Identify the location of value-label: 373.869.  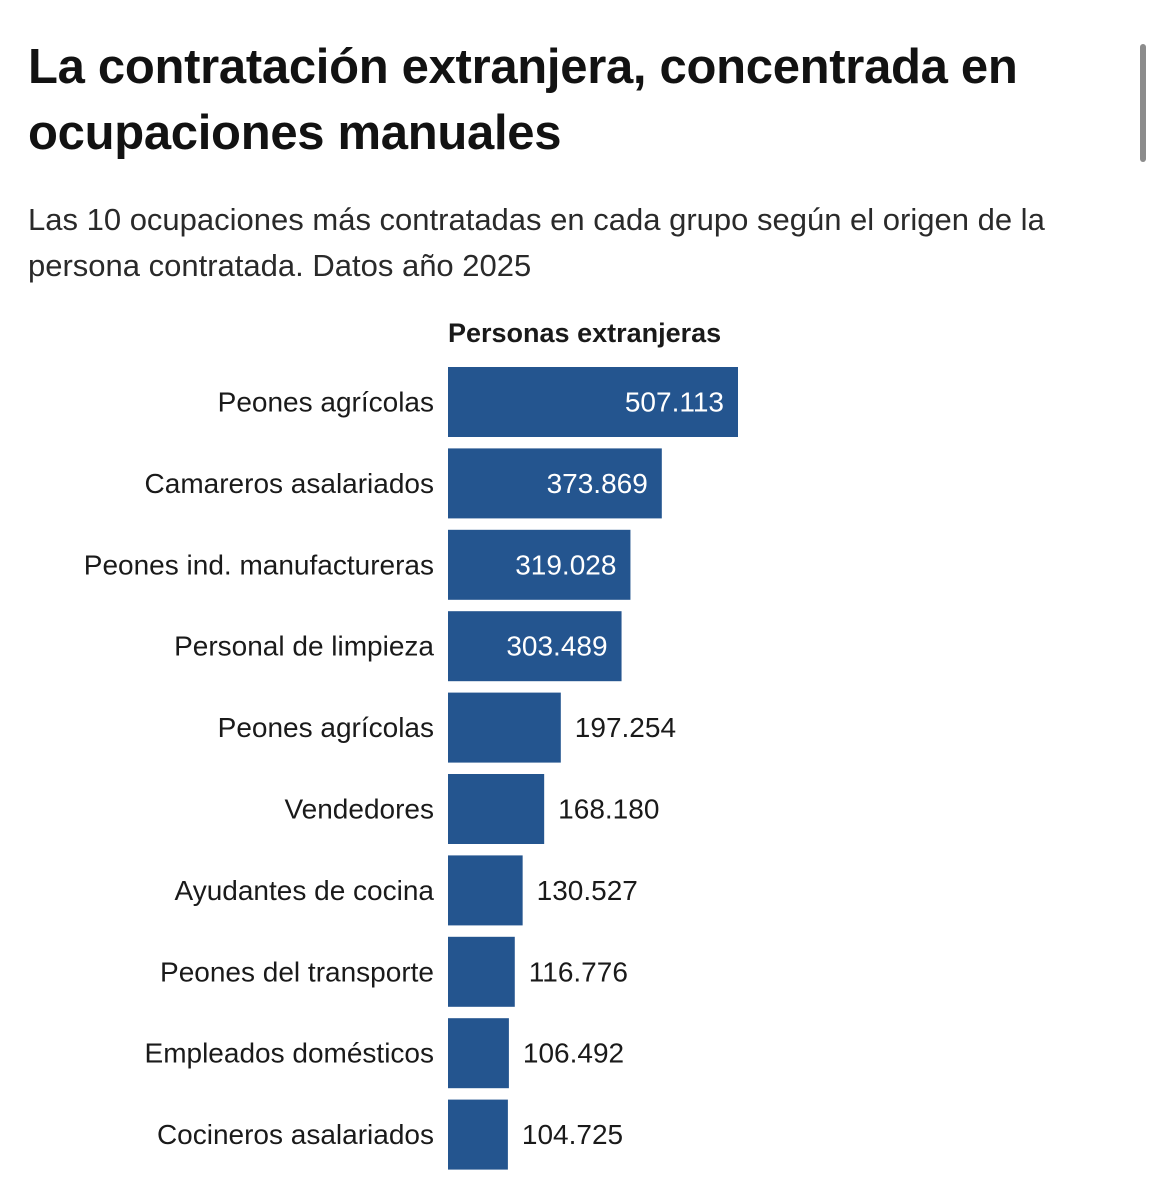
(597, 483).